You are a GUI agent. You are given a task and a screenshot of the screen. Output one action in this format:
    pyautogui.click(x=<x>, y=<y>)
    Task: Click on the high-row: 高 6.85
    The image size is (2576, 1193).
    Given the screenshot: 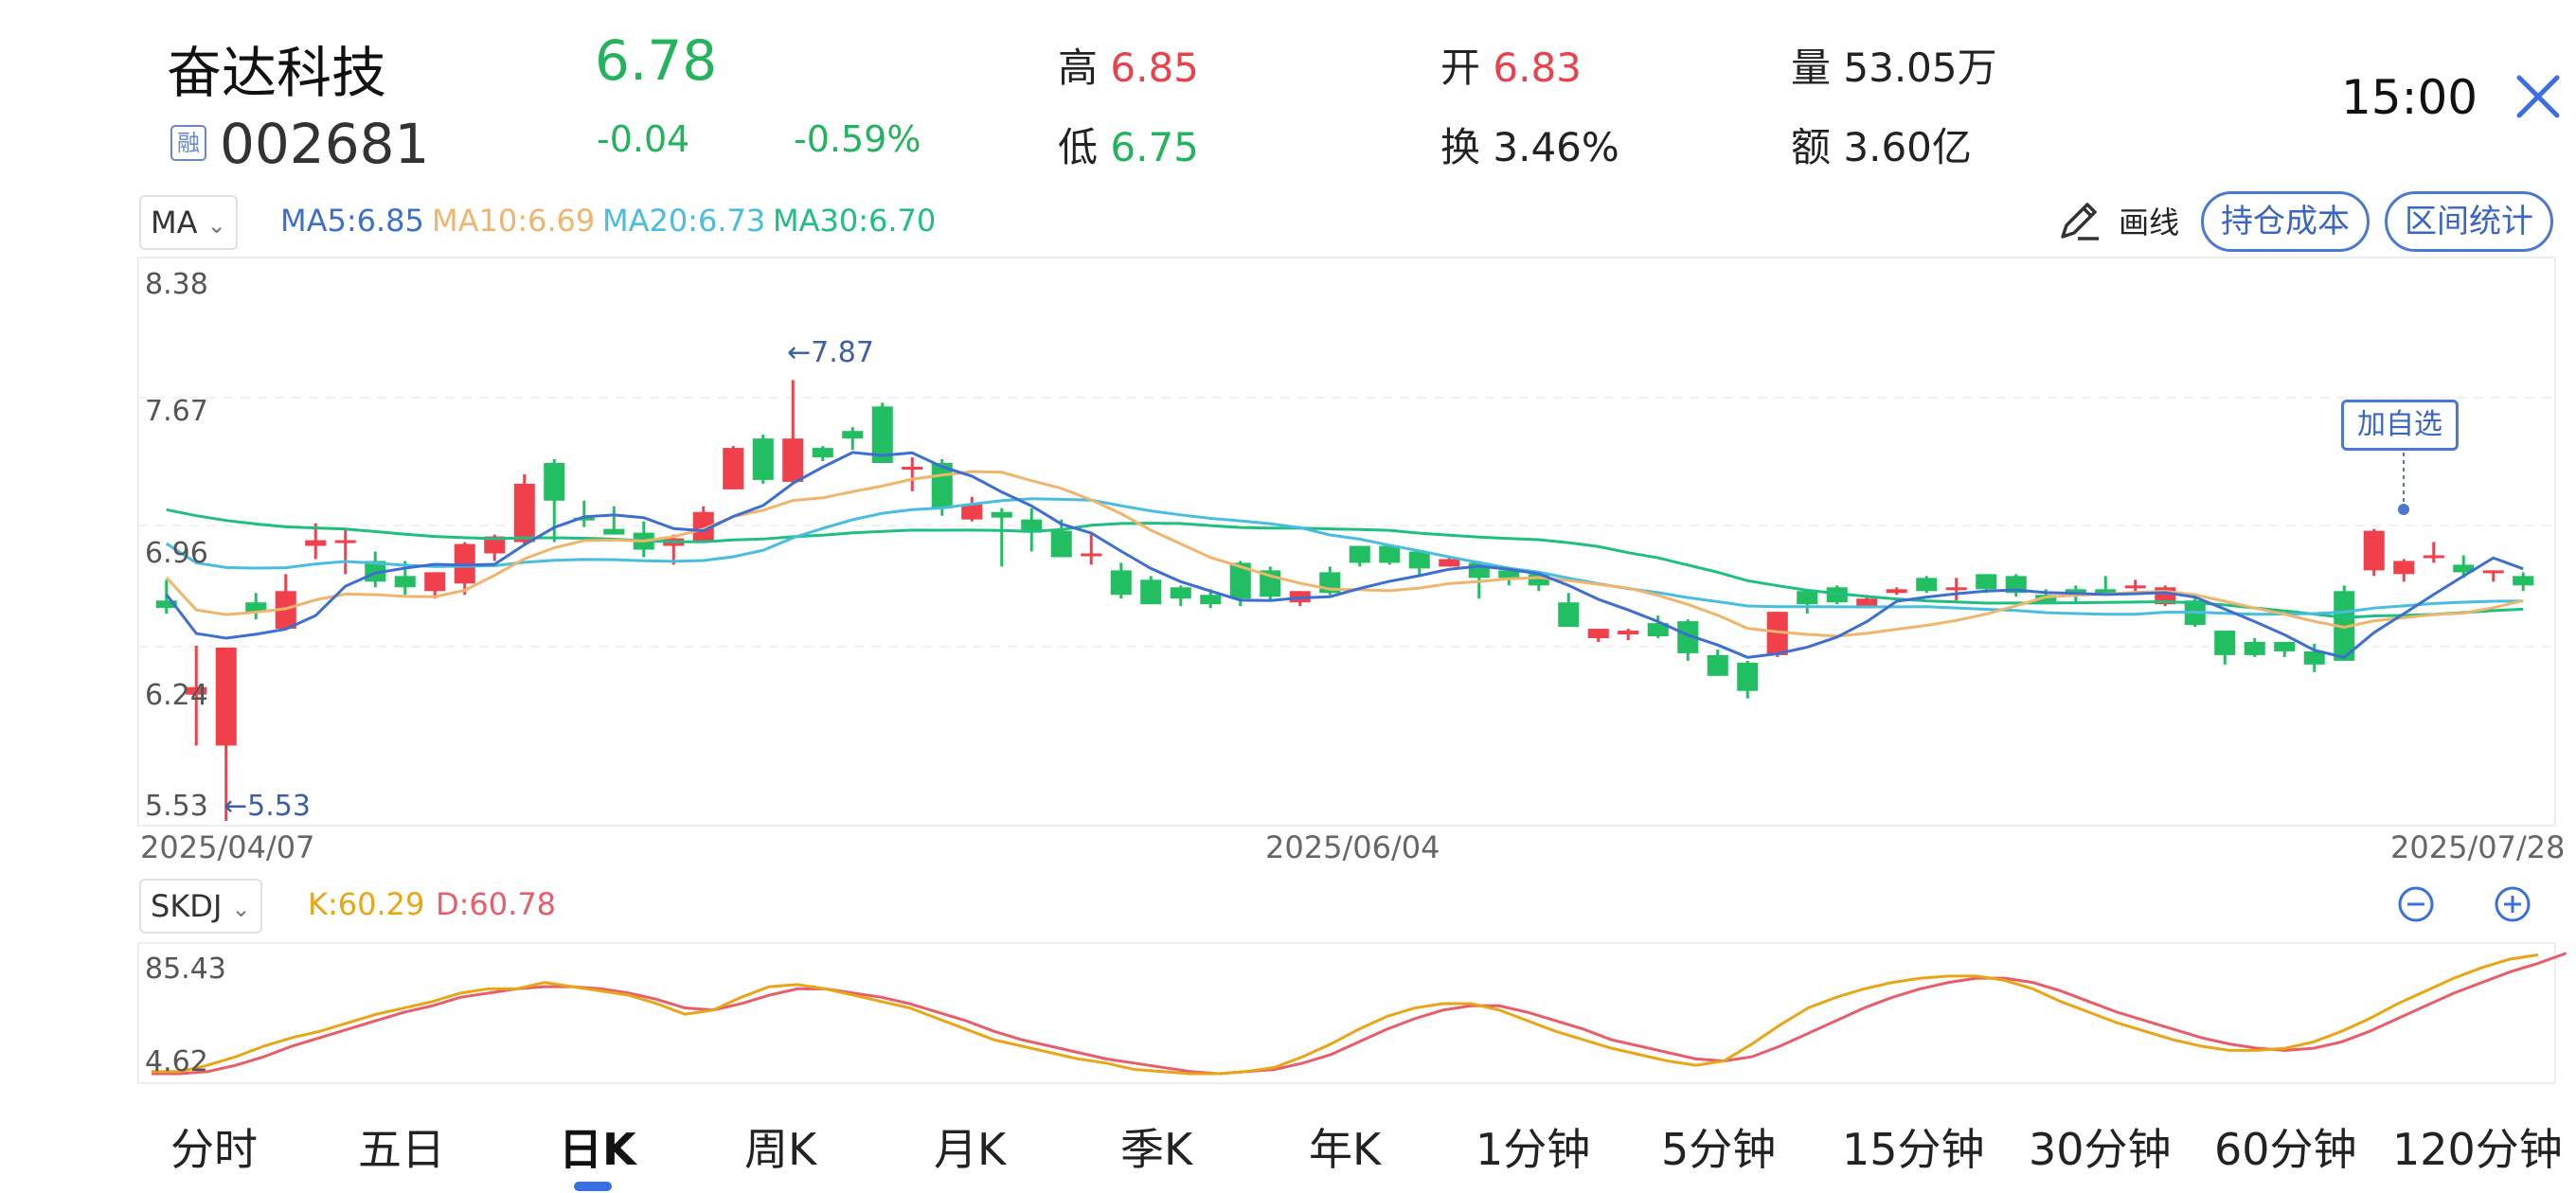 What is the action you would take?
    pyautogui.click(x=1128, y=65)
    